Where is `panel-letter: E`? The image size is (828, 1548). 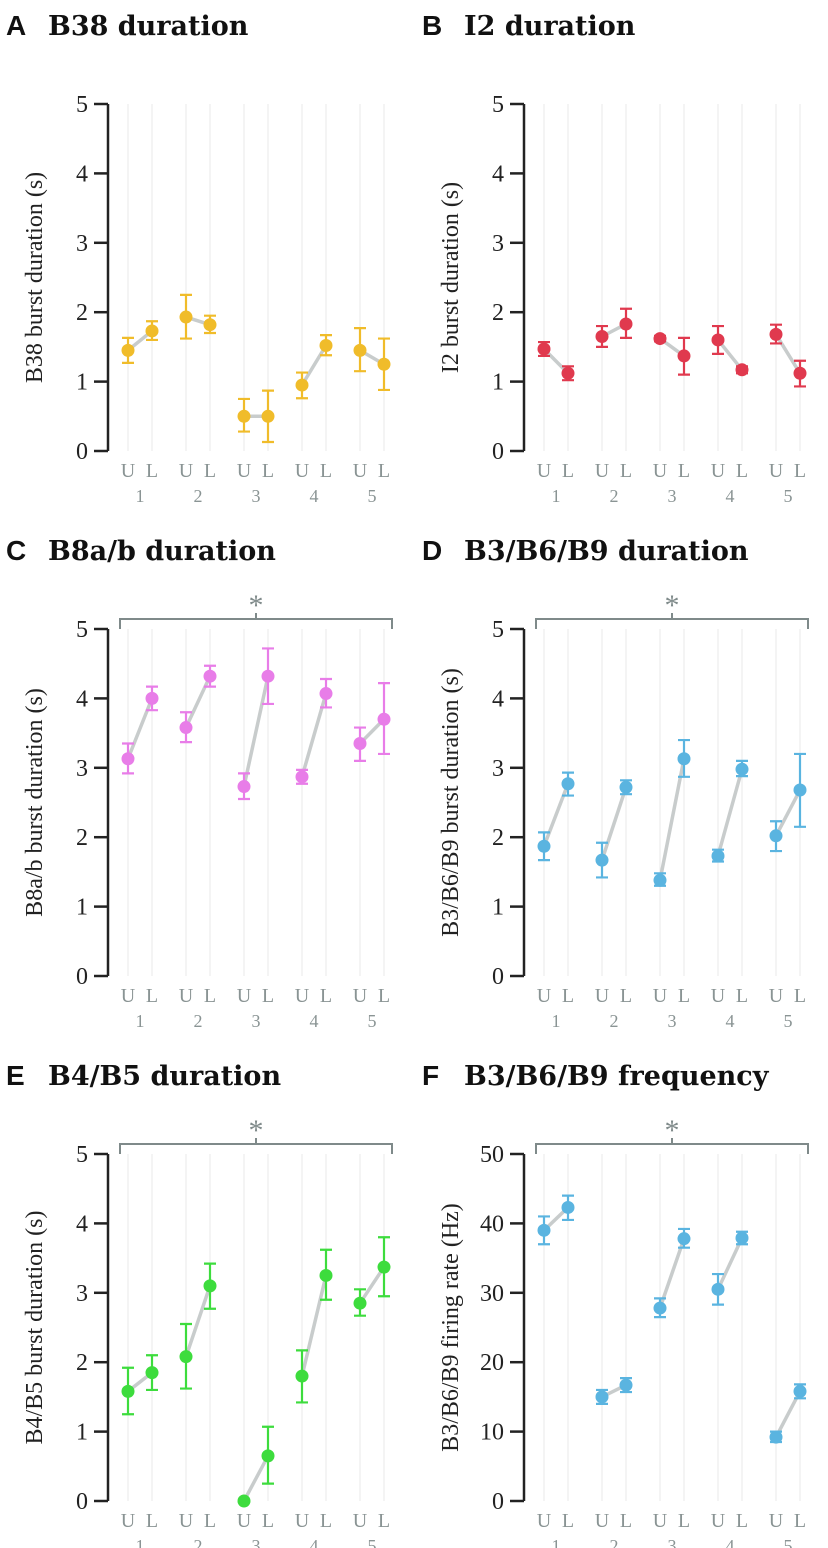 panel-letter: E is located at coordinates (15, 1075).